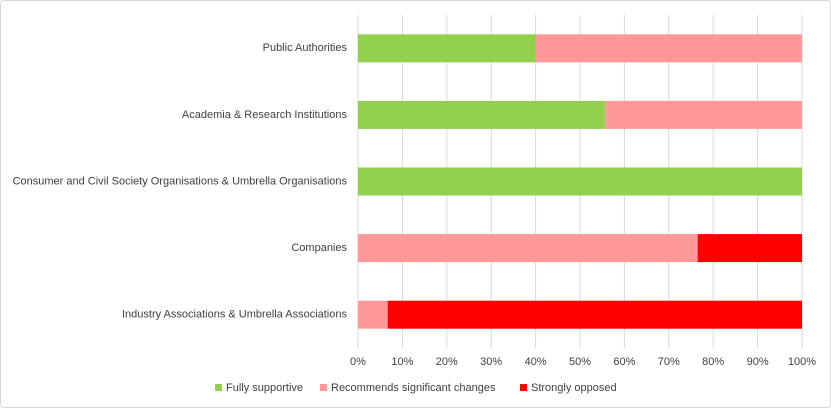 The width and height of the screenshot is (831, 408). Describe the element at coordinates (265, 115) in the screenshot. I see `y-tick-label: Academia & Research Institutions` at that location.